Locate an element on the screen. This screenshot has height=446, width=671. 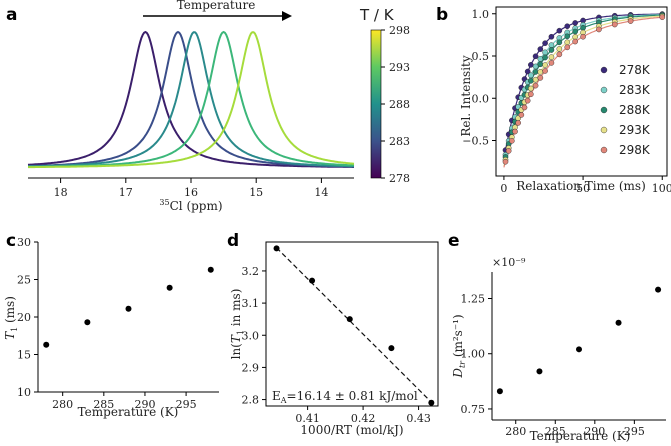
panel-c-xtick-label: 280 is located at coordinates (62, 404).